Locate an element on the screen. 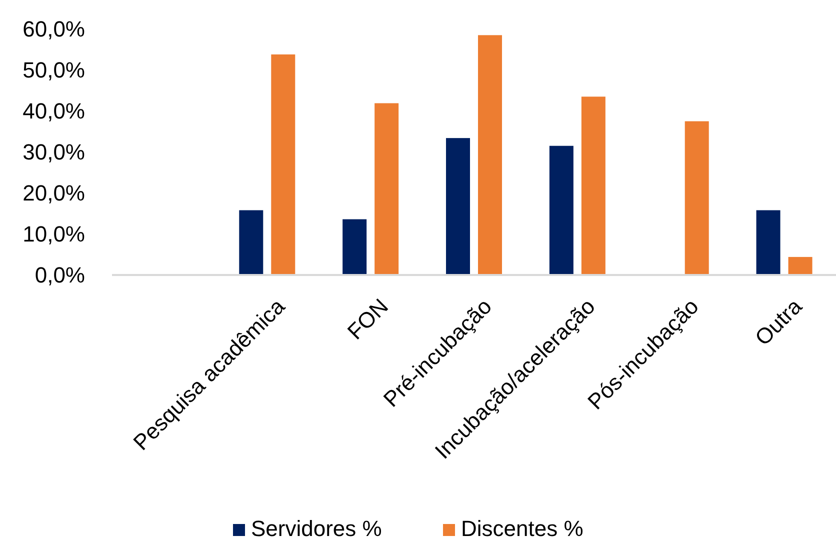  y-tick-label: 60,0% is located at coordinates (53, 29).